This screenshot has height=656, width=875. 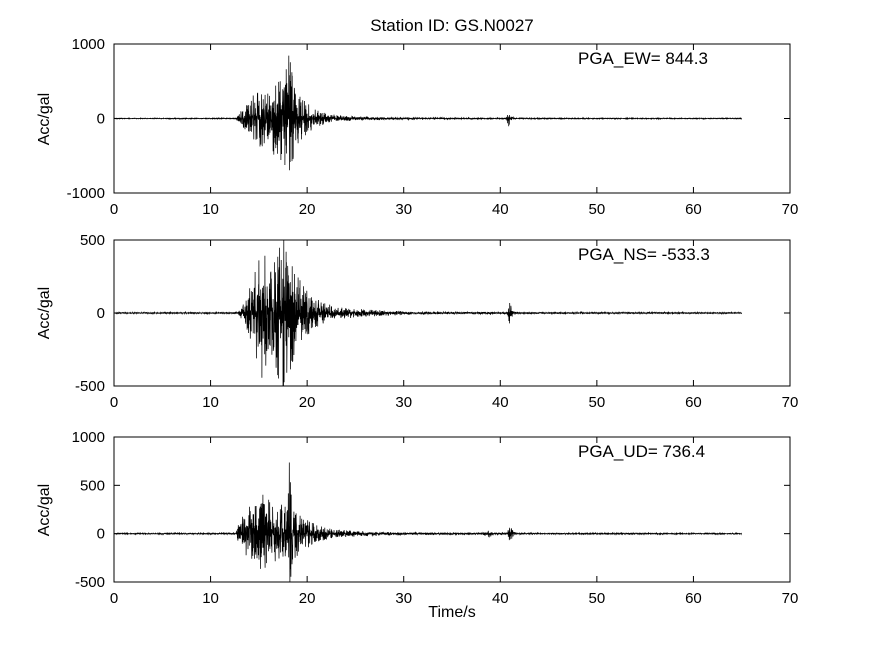 What do you see at coordinates (44, 509) in the screenshot?
I see `y-axis-label-ud: Acc/gal` at bounding box center [44, 509].